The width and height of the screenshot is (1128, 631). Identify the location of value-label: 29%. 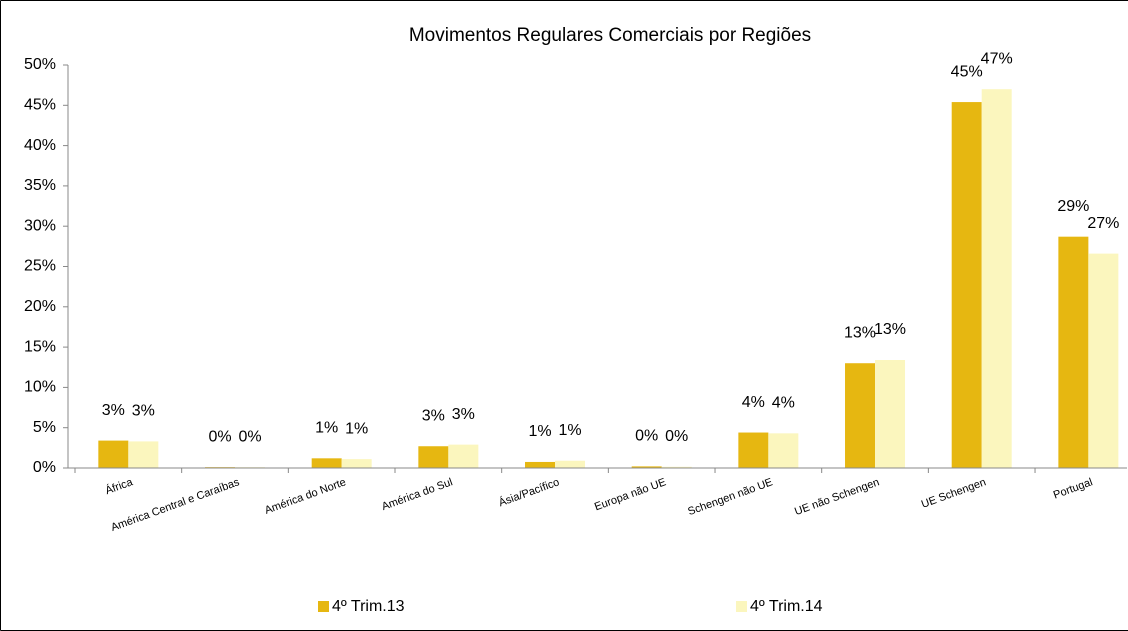
(1073, 206).